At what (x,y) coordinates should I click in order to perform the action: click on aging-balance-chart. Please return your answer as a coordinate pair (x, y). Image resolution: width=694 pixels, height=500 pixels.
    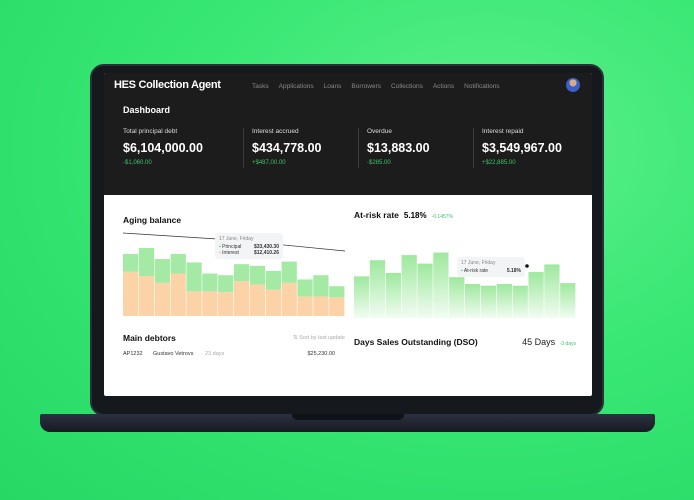
    Looking at the image, I should click on (234, 274).